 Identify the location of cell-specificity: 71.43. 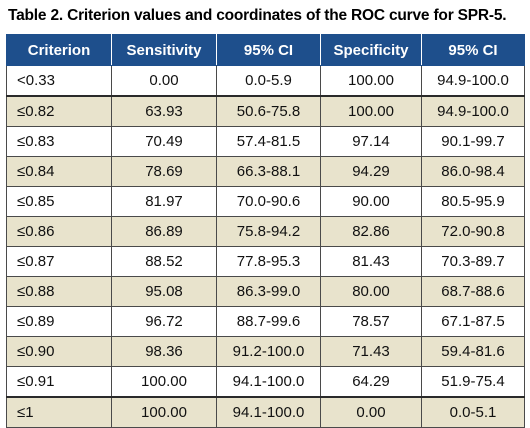
(371, 351).